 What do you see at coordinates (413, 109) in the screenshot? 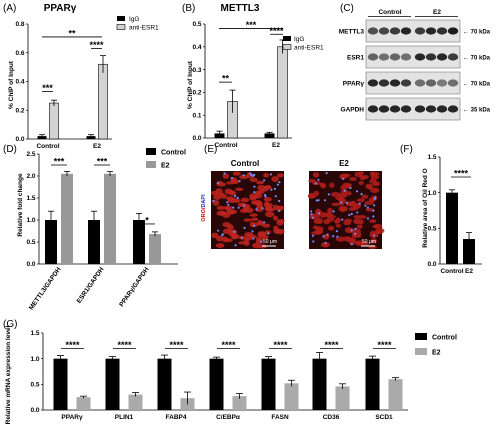
I see `blot-membrane-gapdh` at bounding box center [413, 109].